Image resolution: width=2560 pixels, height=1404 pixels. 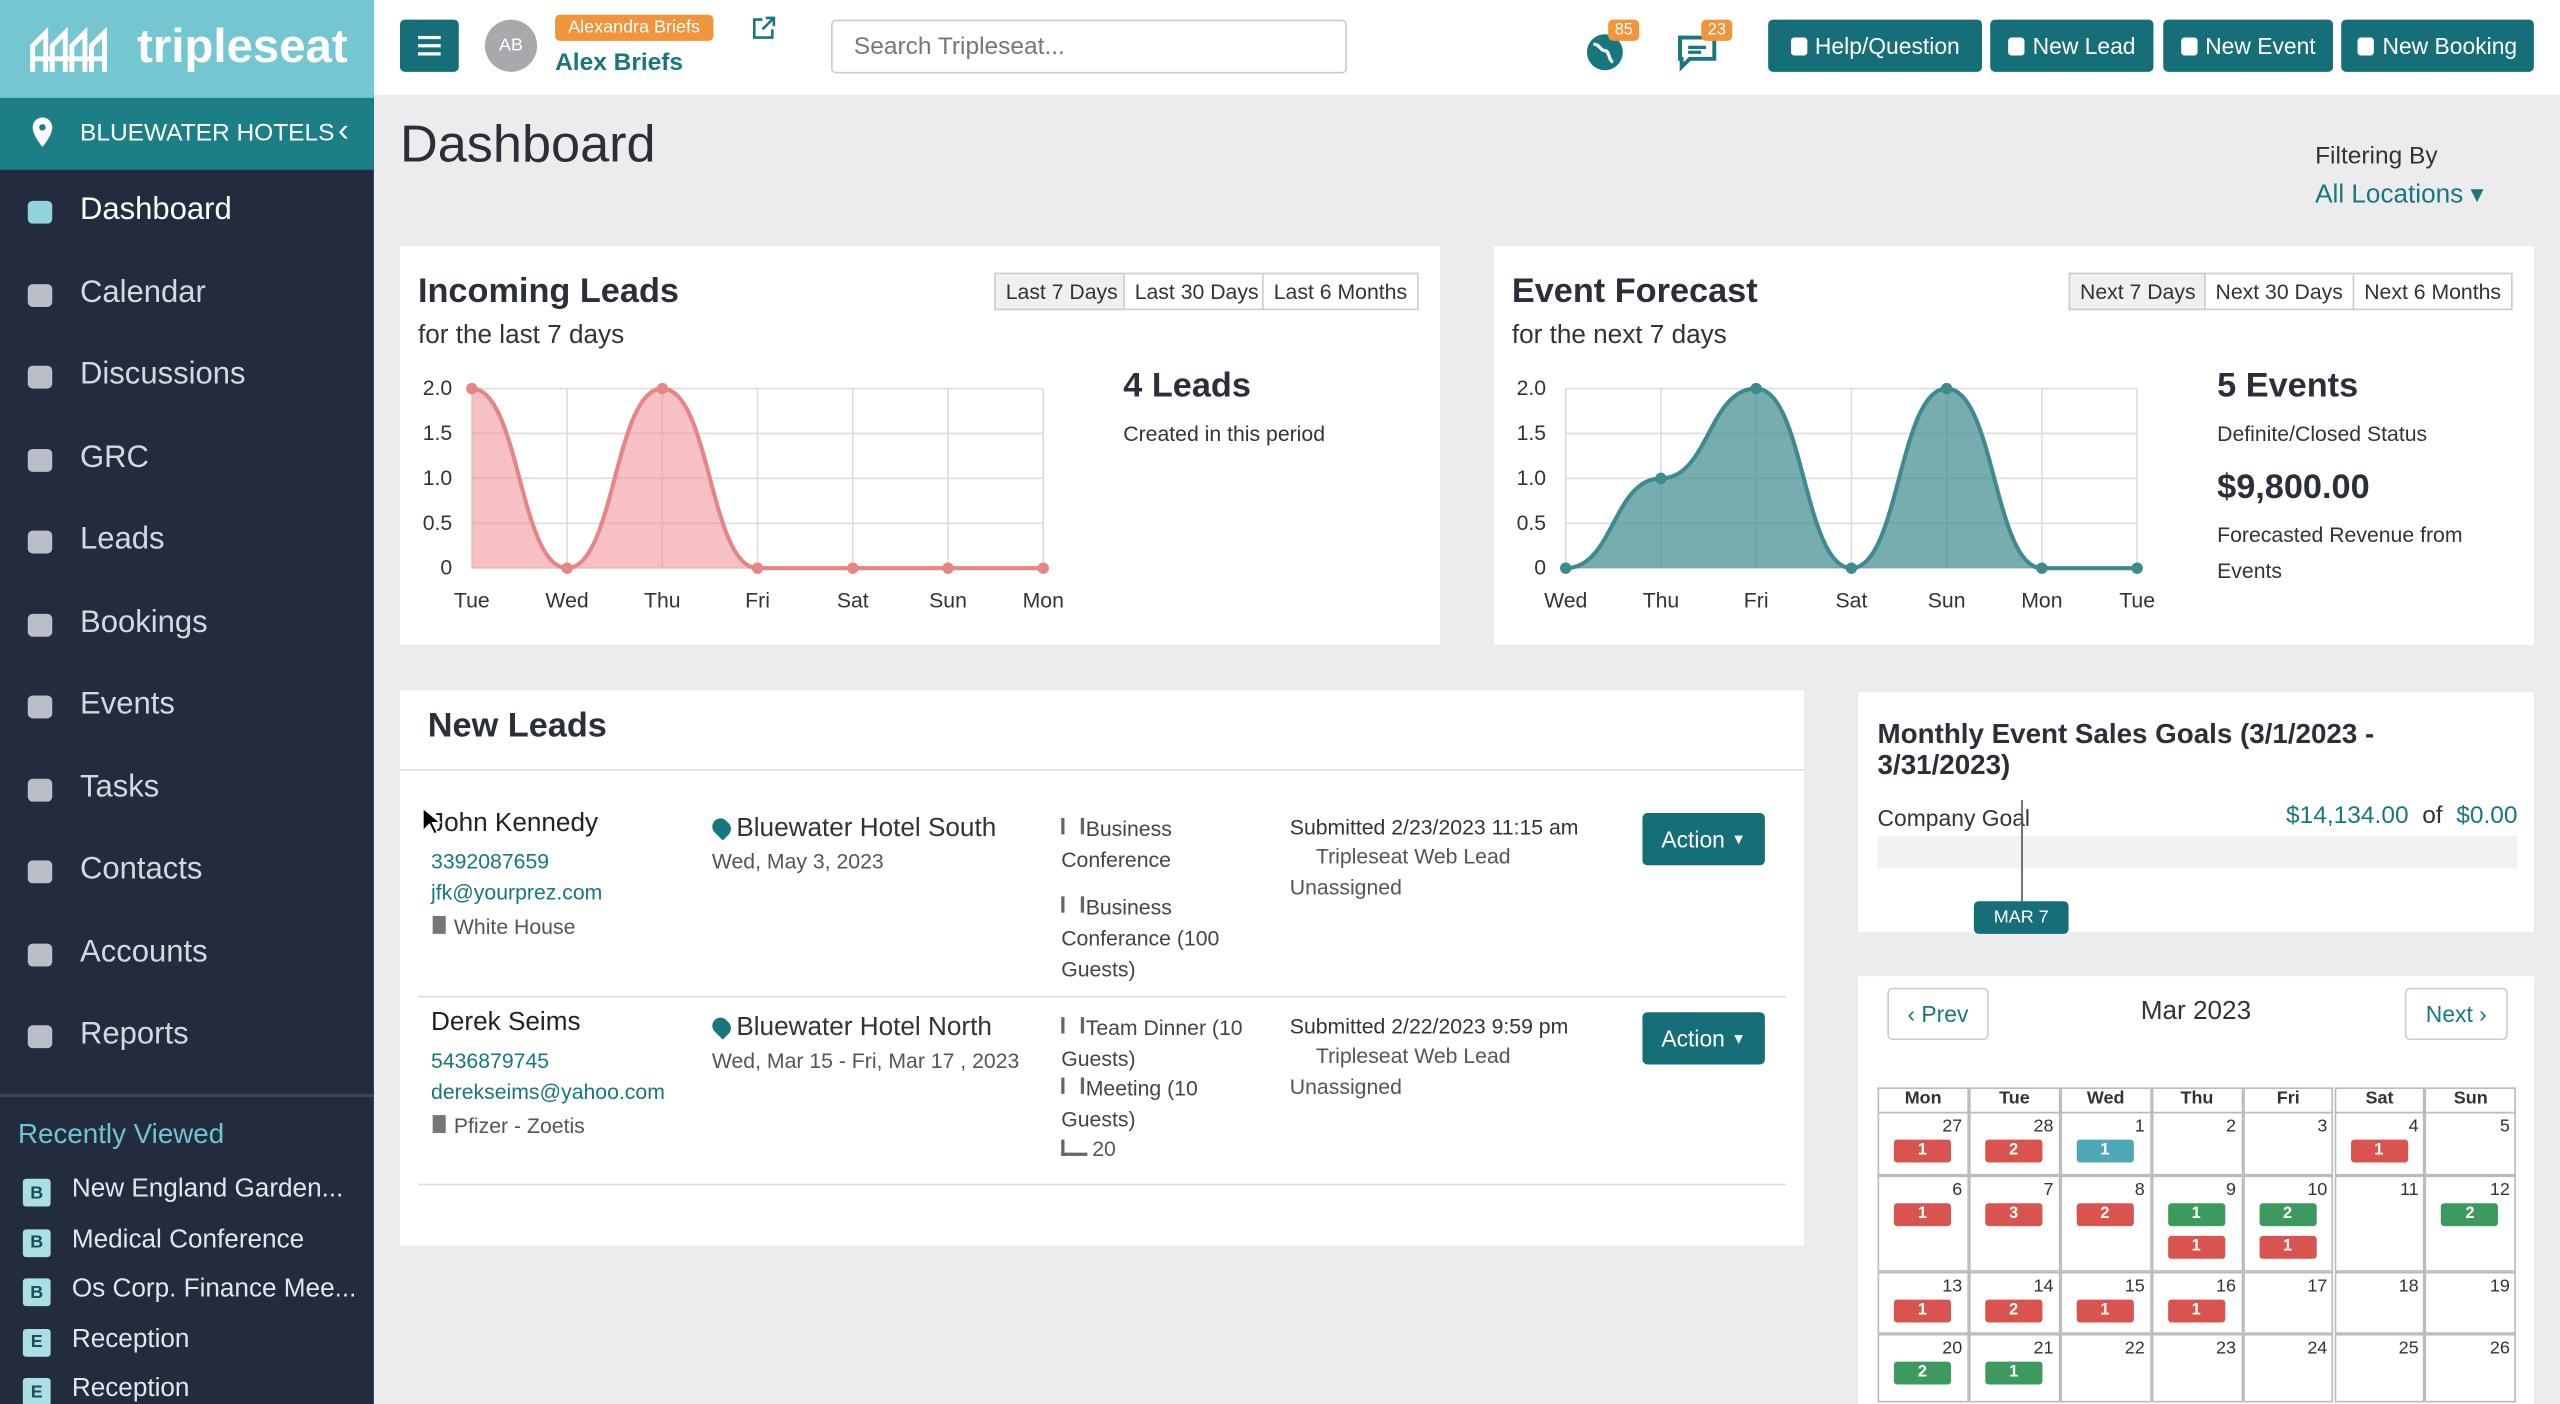 What do you see at coordinates (511, 45) in the screenshot?
I see `avatar: AB` at bounding box center [511, 45].